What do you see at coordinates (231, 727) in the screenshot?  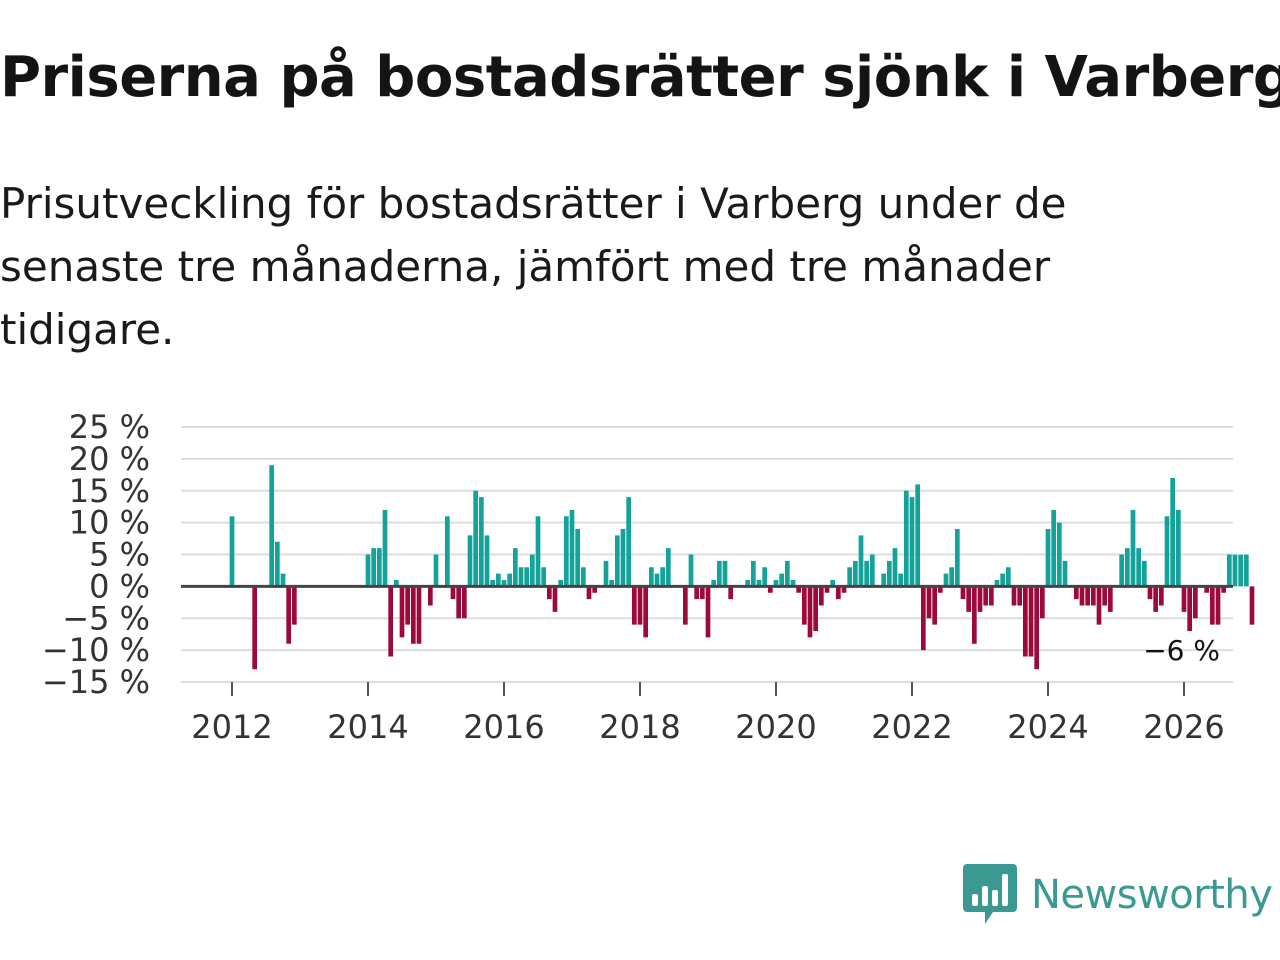 I see `x-tick-label: 2012` at bounding box center [231, 727].